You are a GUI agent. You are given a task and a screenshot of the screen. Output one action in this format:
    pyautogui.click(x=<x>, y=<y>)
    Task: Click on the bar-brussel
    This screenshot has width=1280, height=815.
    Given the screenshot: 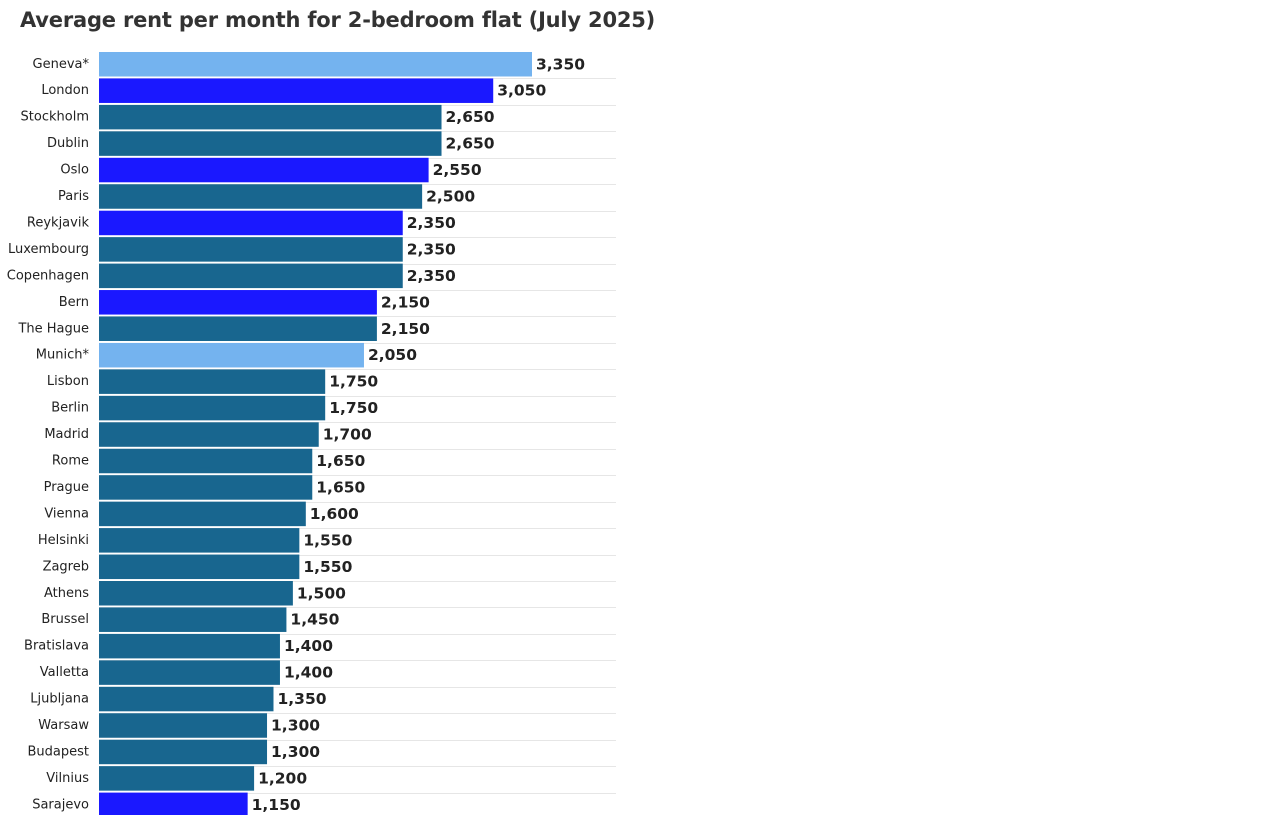 What is the action you would take?
    pyautogui.click(x=193, y=619)
    